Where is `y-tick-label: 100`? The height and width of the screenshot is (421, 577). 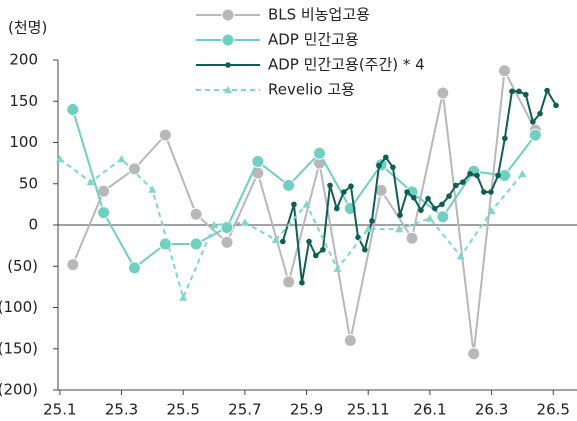
y-tick-label: 100 is located at coordinates (23, 142).